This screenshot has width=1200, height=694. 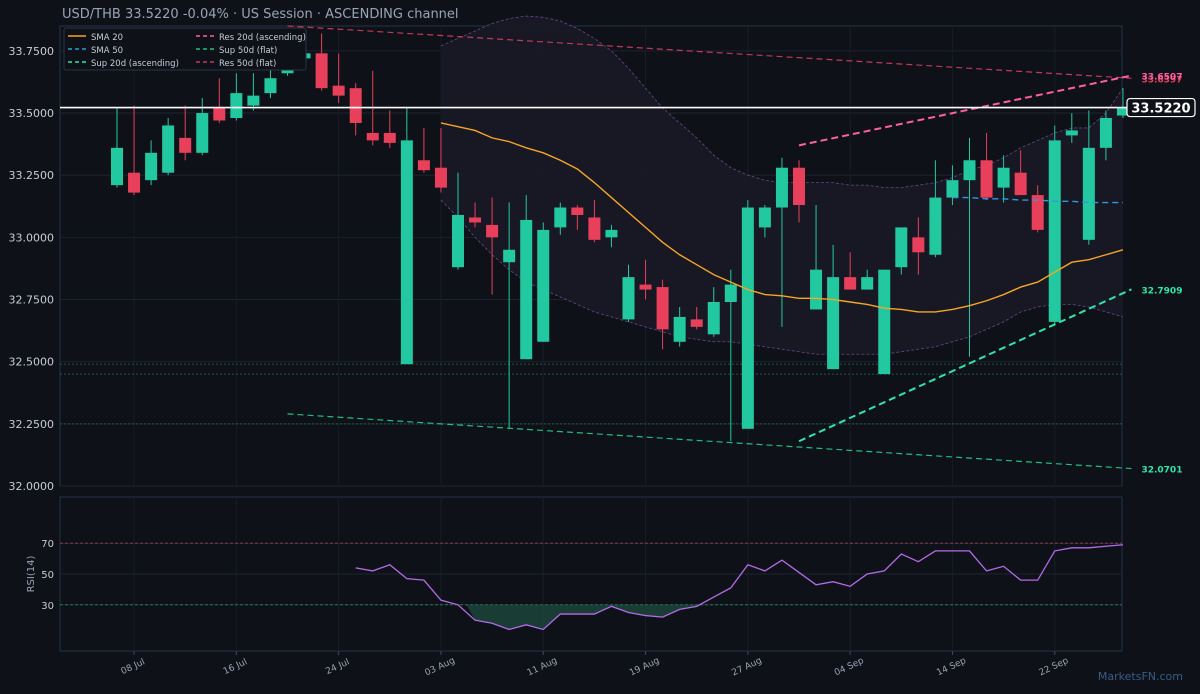 What do you see at coordinates (965, 110) in the screenshot?
I see `res20-line` at bounding box center [965, 110].